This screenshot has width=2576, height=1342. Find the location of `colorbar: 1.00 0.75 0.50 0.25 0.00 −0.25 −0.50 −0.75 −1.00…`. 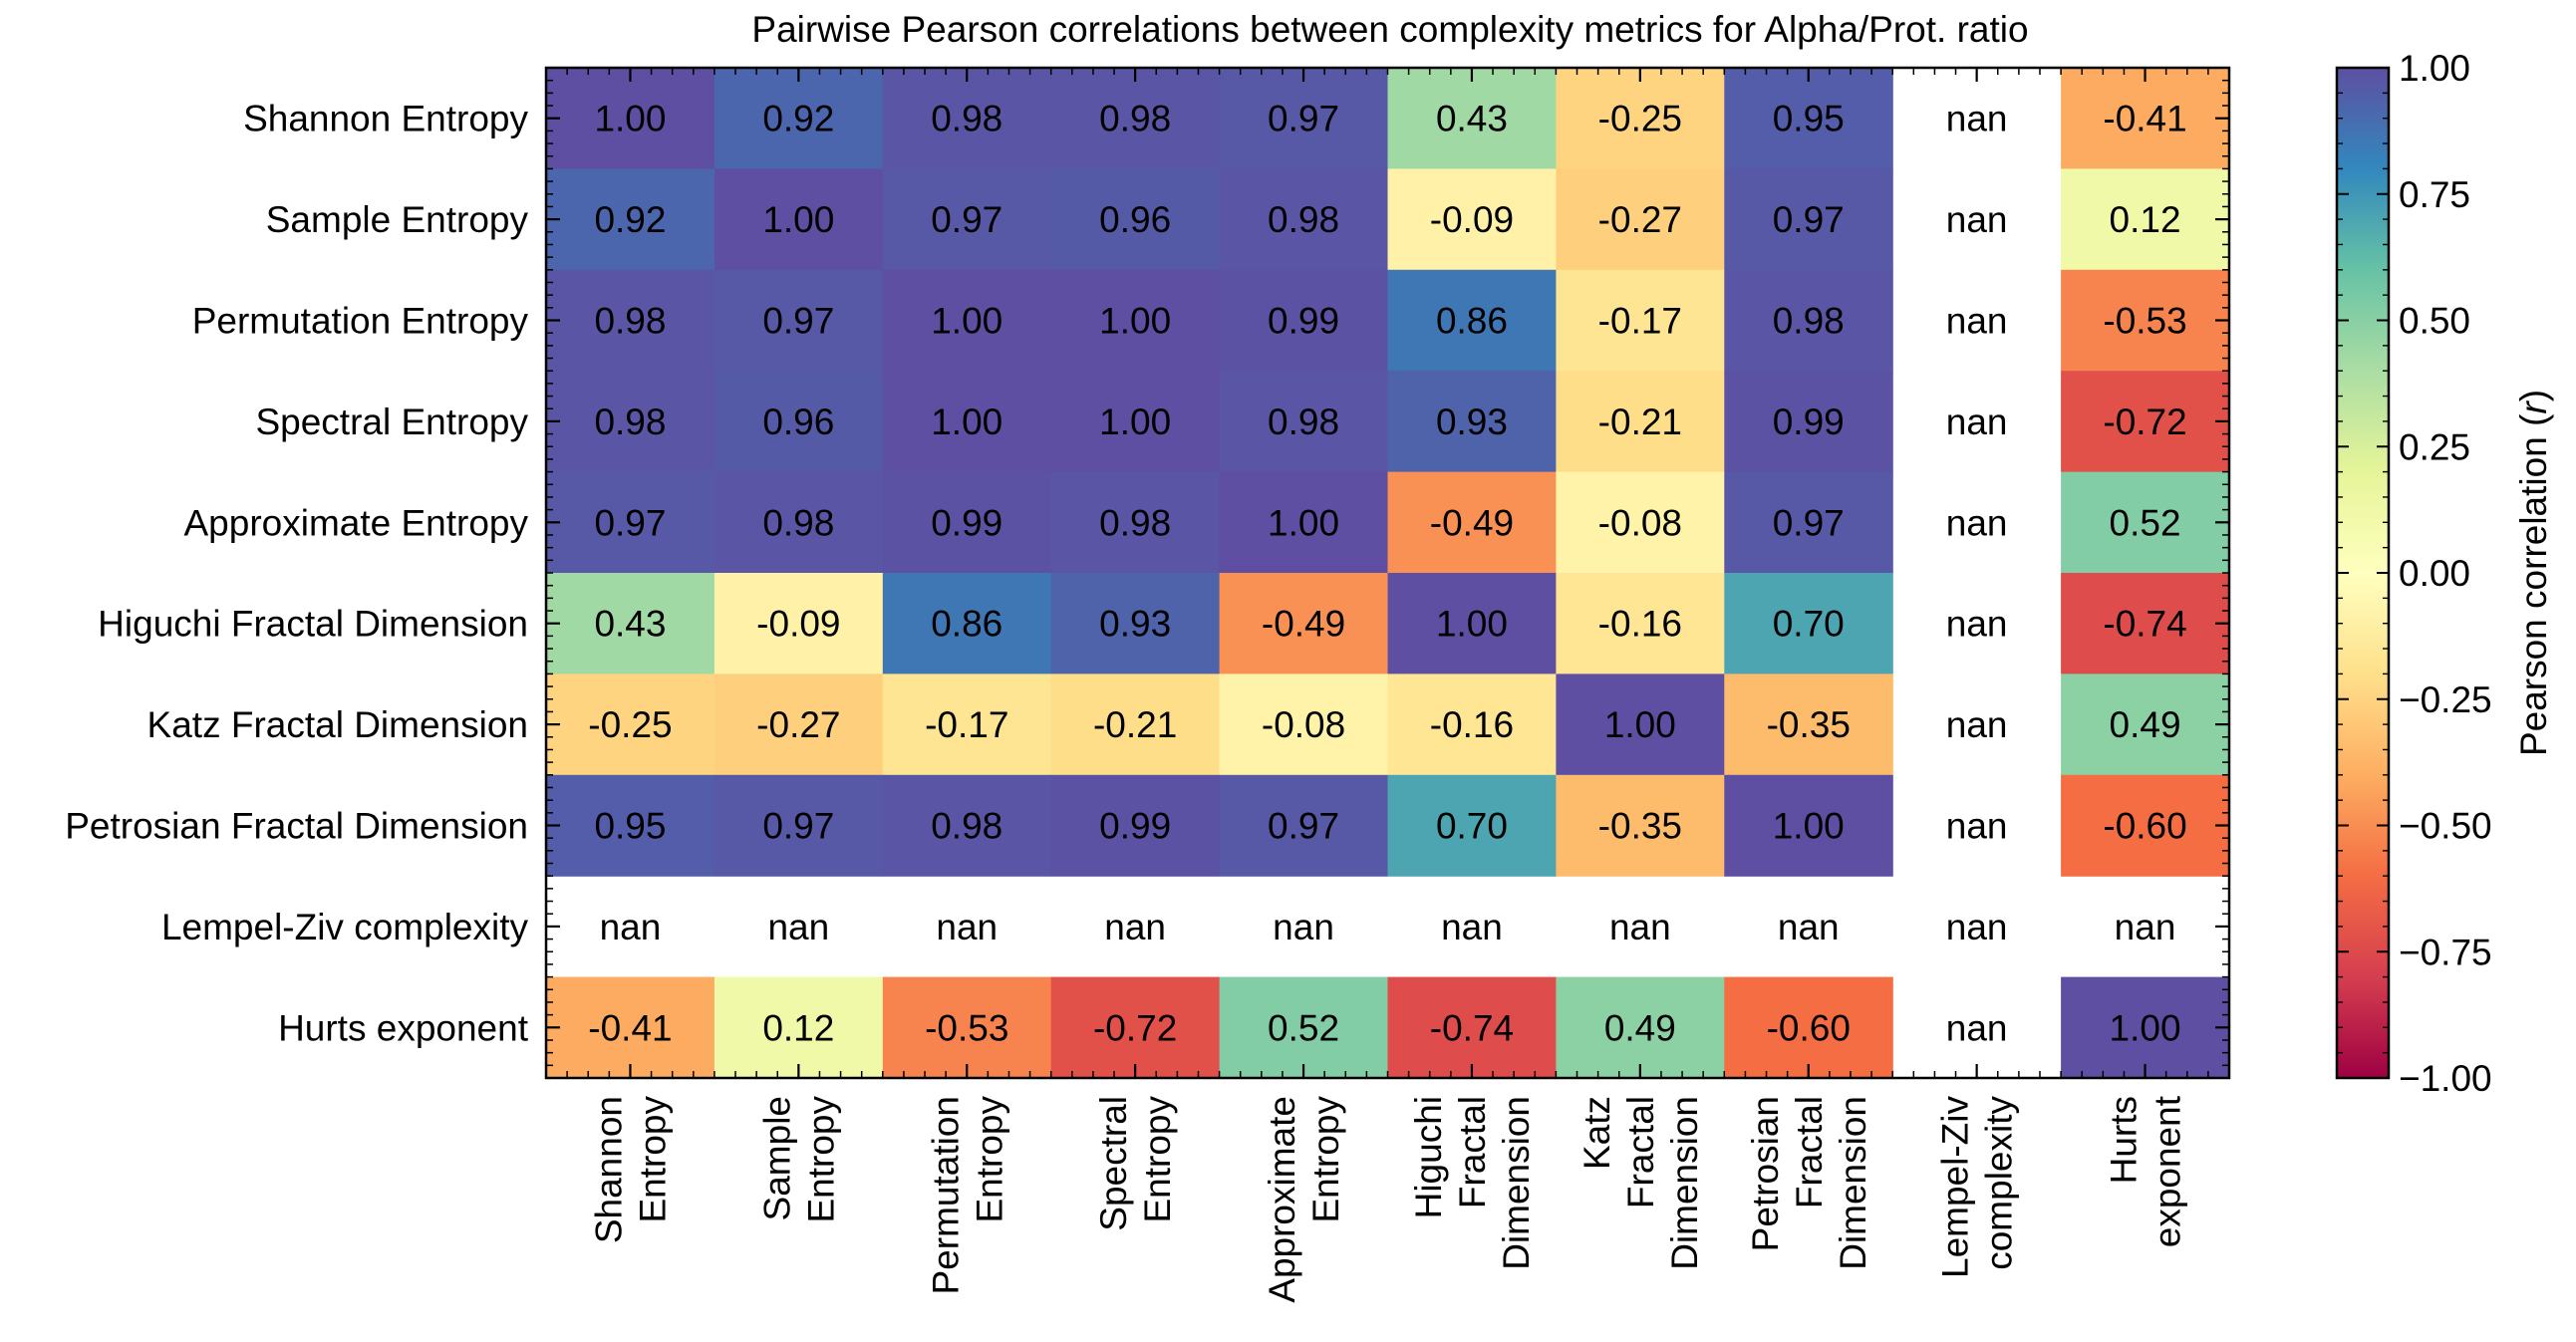

colorbar: 1.00 0.75 0.50 0.25 0.00 −0.25 −0.50 −0.75 −1.00… is located at coordinates (2444, 573).